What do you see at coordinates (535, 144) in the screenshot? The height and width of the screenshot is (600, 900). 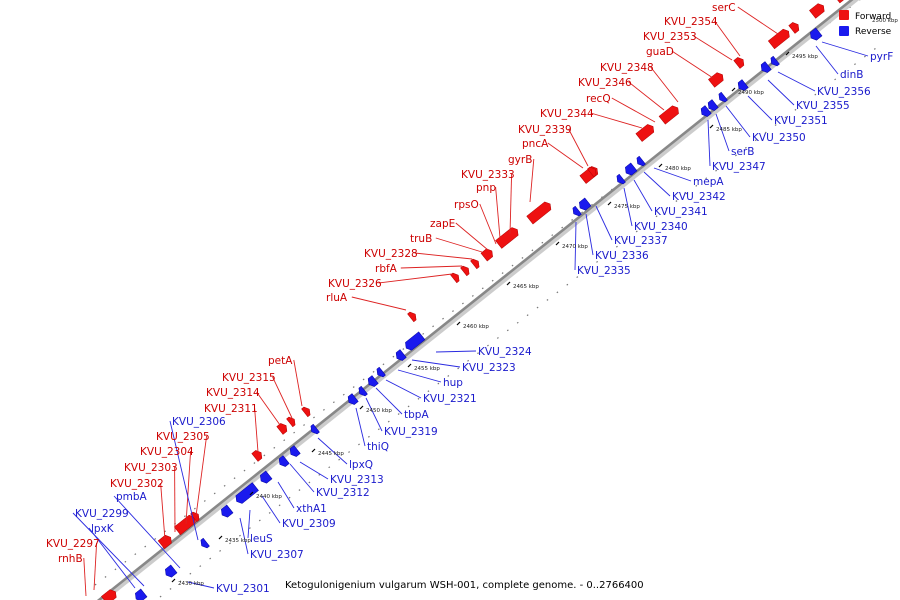 I see `gene-label: pncA` at bounding box center [535, 144].